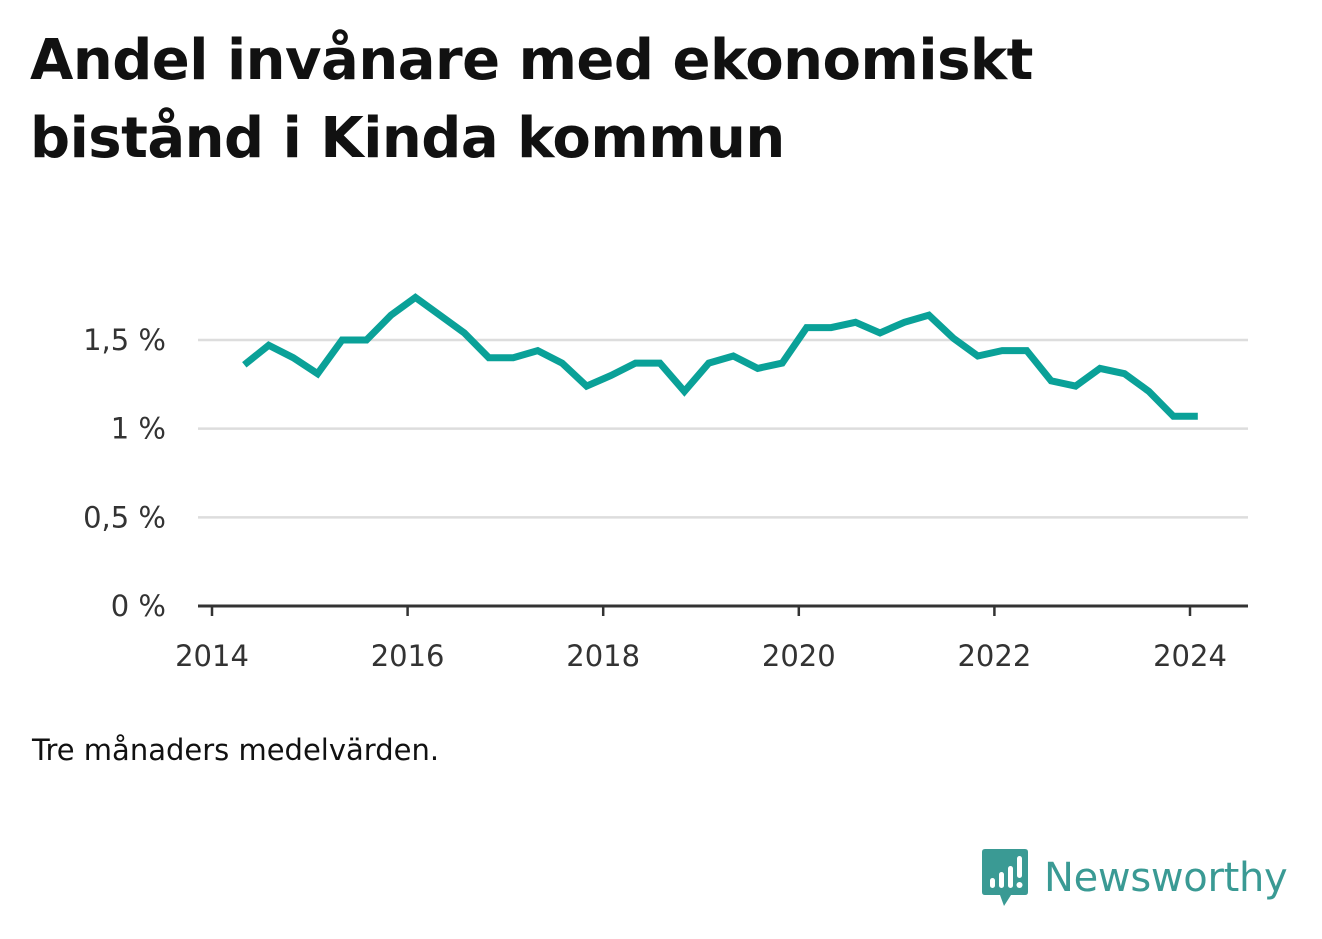 The image size is (1322, 939). Describe the element at coordinates (1005, 877) in the screenshot. I see `newsworthy-logo-icon` at that location.